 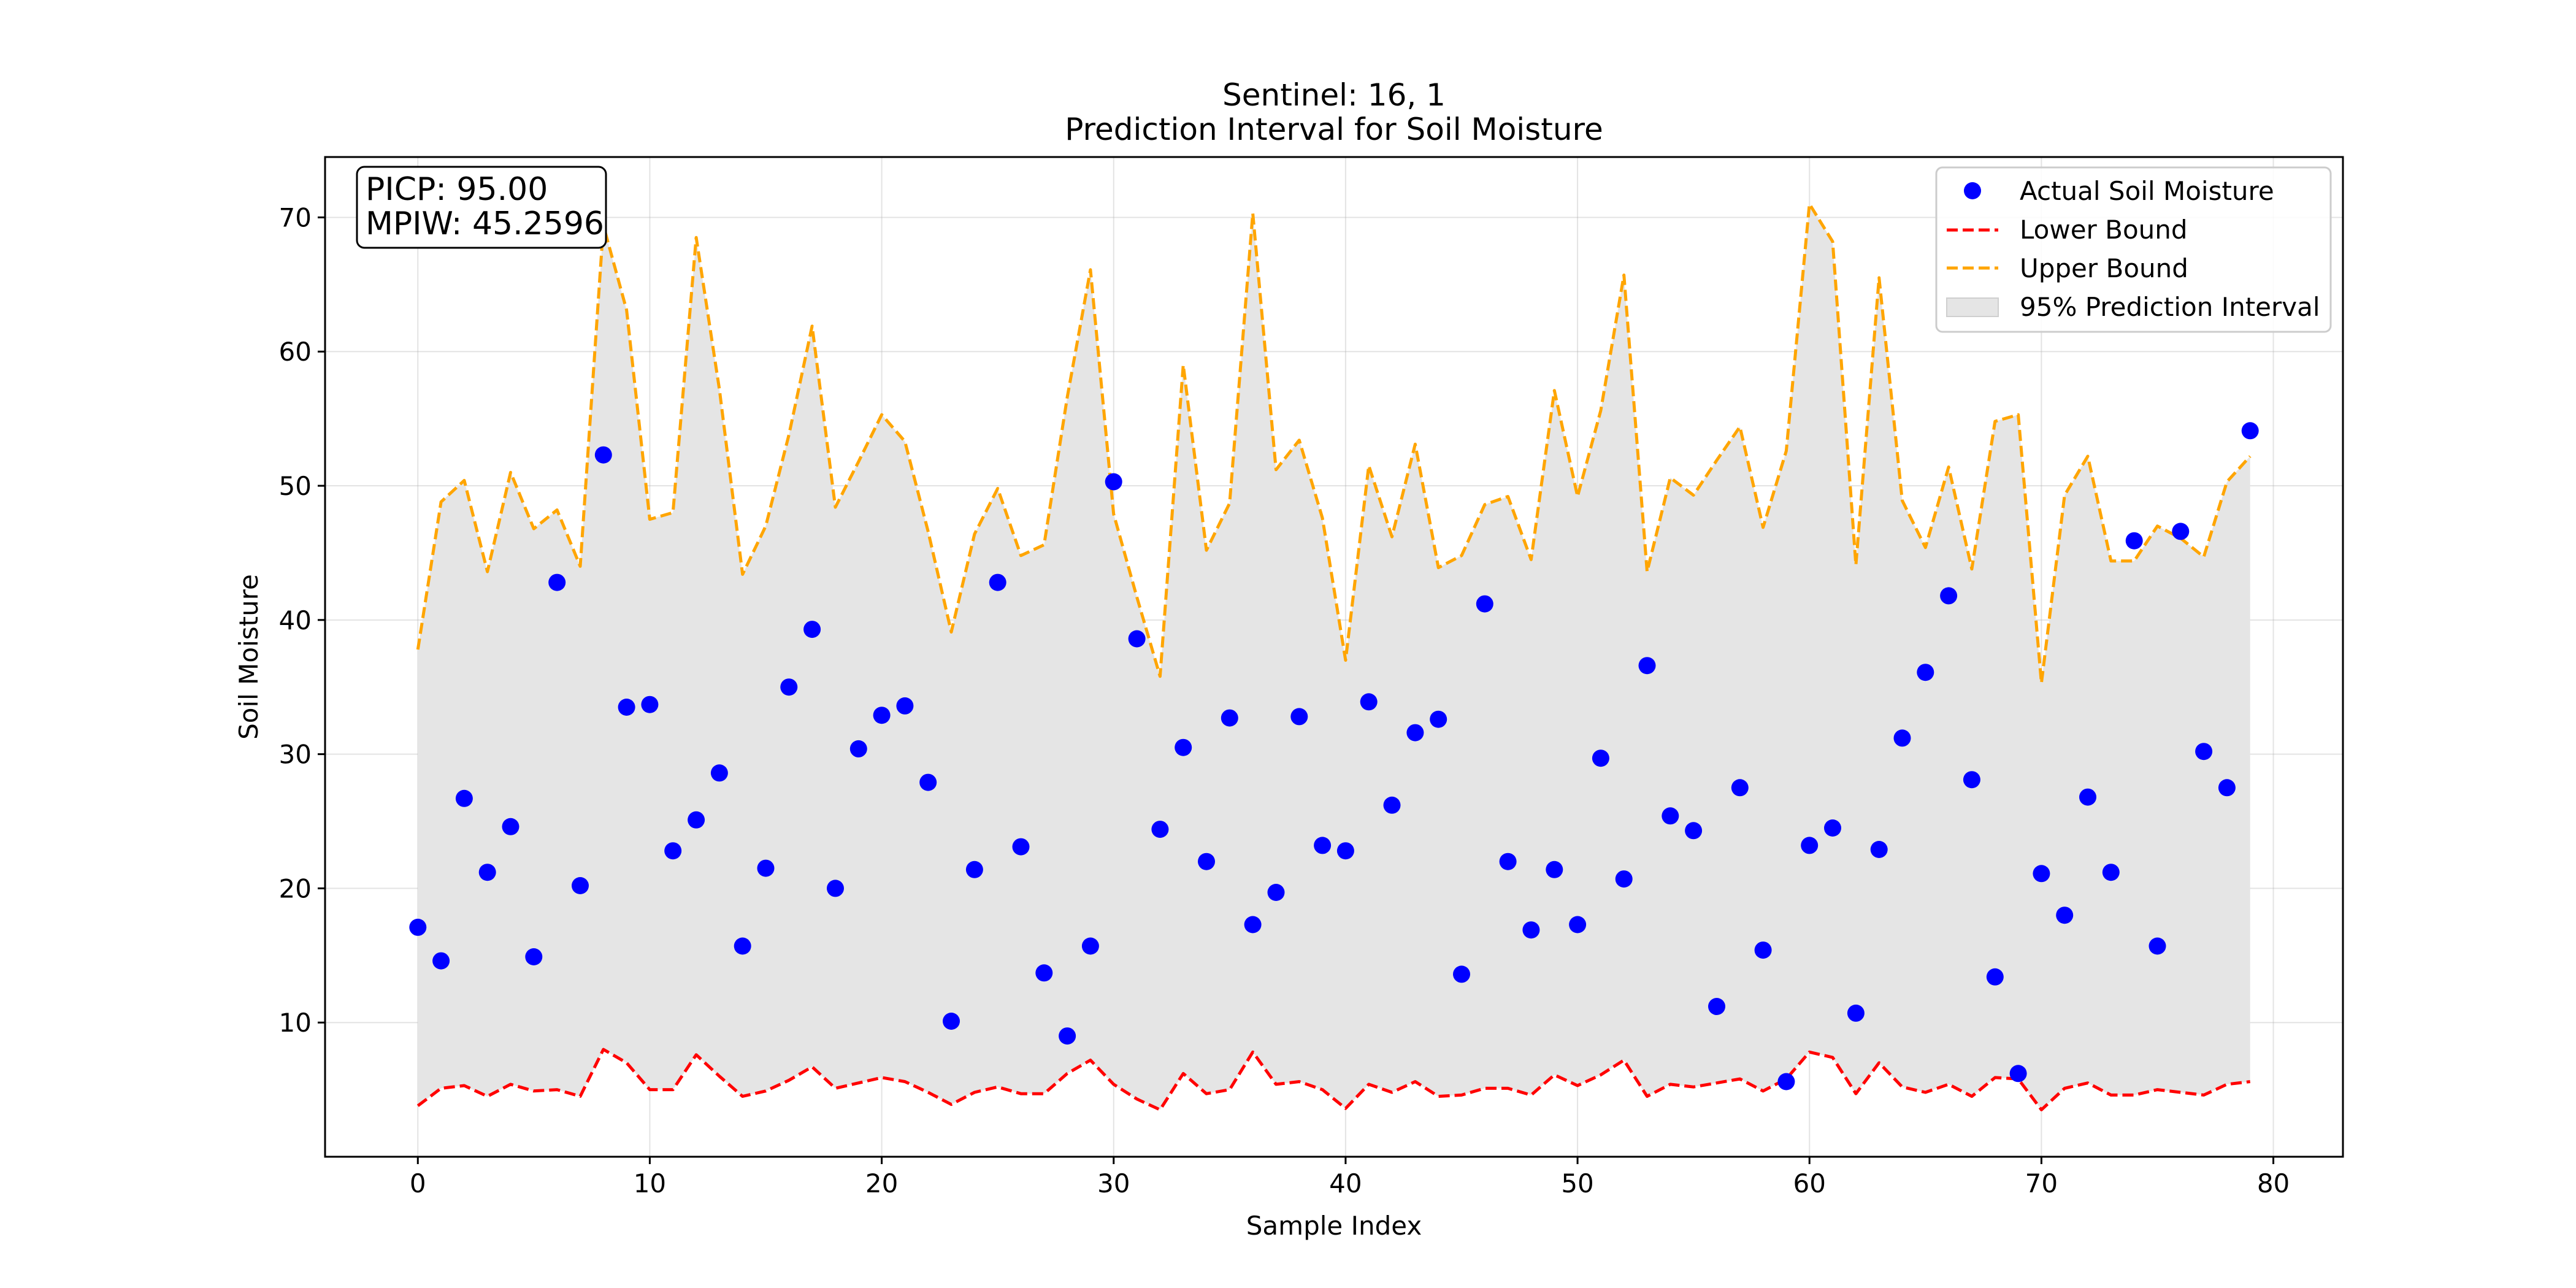 I want to click on x-axis-ticks: 0 10 20 30 40 50 60 70 80, so click(x=1350, y=1177).